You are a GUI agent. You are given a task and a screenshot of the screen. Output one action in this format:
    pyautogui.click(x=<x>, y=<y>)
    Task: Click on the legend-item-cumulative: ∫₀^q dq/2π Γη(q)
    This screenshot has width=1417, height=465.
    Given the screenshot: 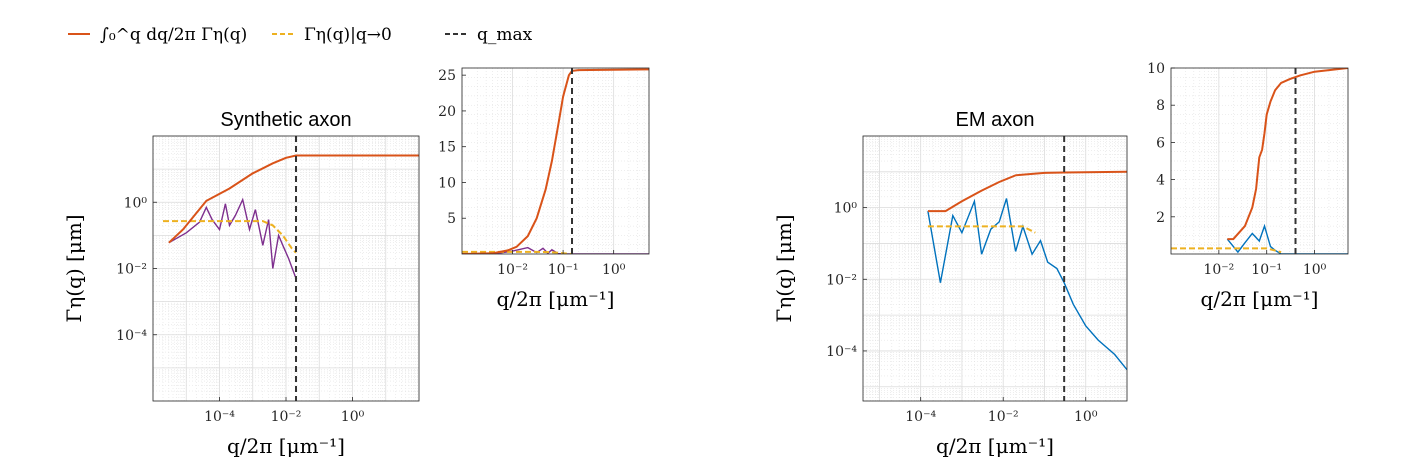 What is the action you would take?
    pyautogui.click(x=157, y=35)
    